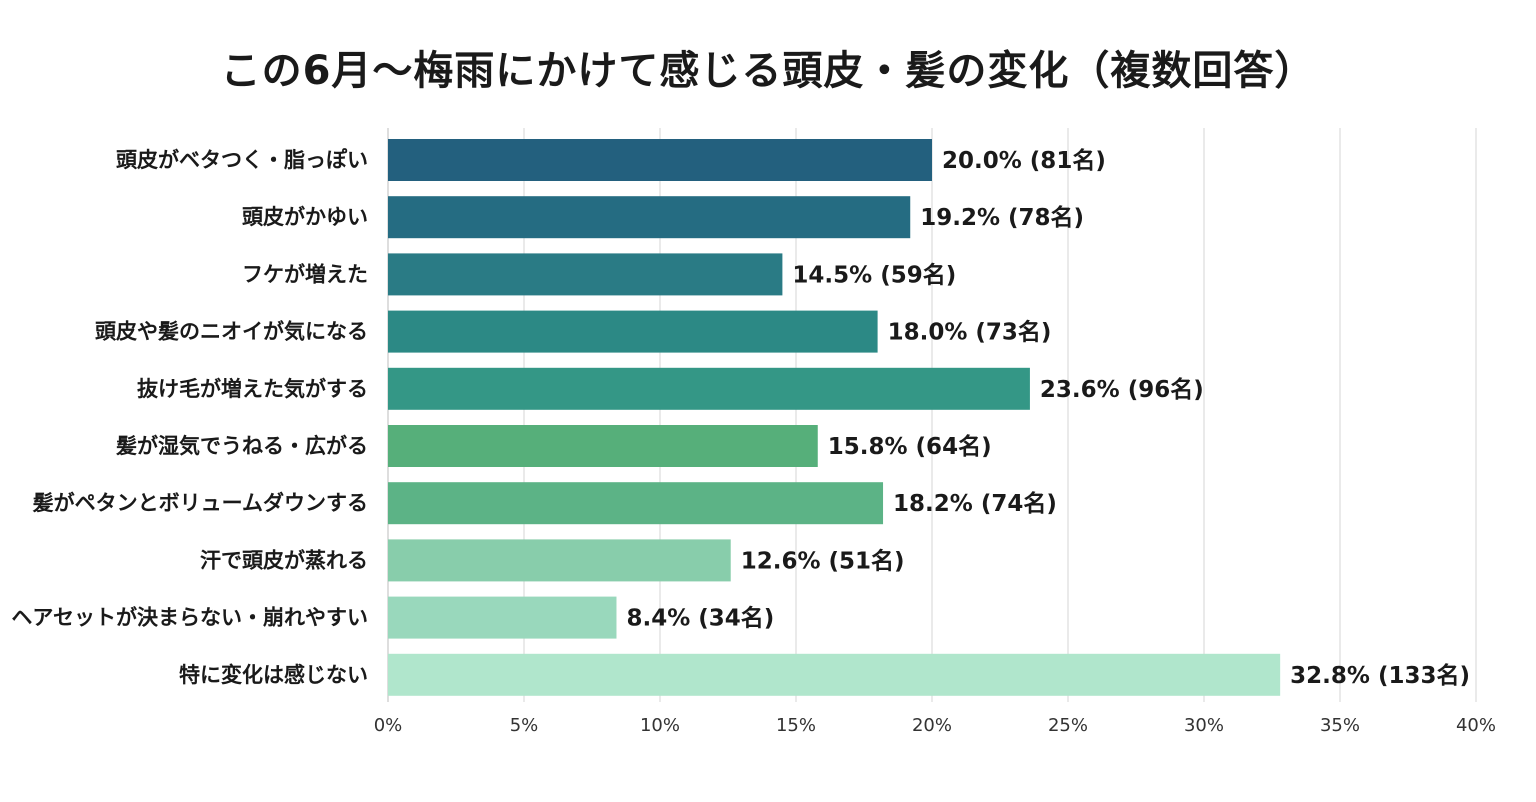  I want to click on data-label: 12.6% (51名), so click(823, 560).